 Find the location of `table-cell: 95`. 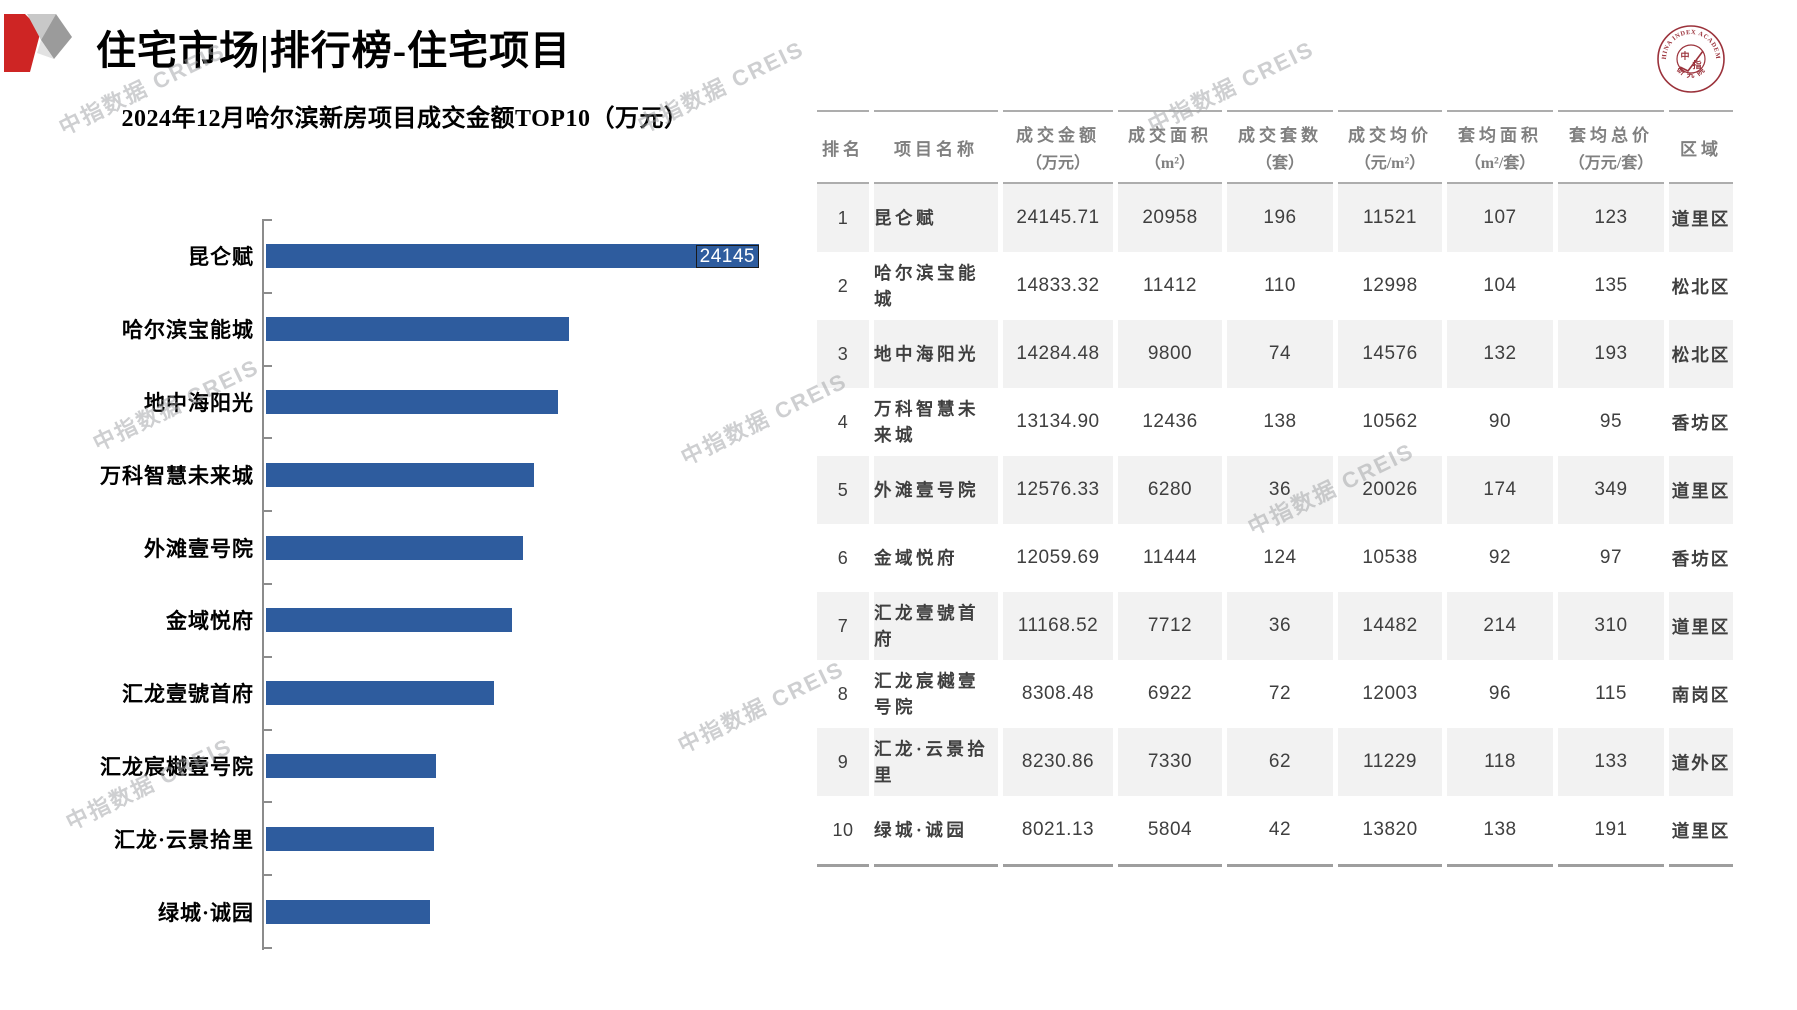

table-cell: 95 is located at coordinates (1611, 421).